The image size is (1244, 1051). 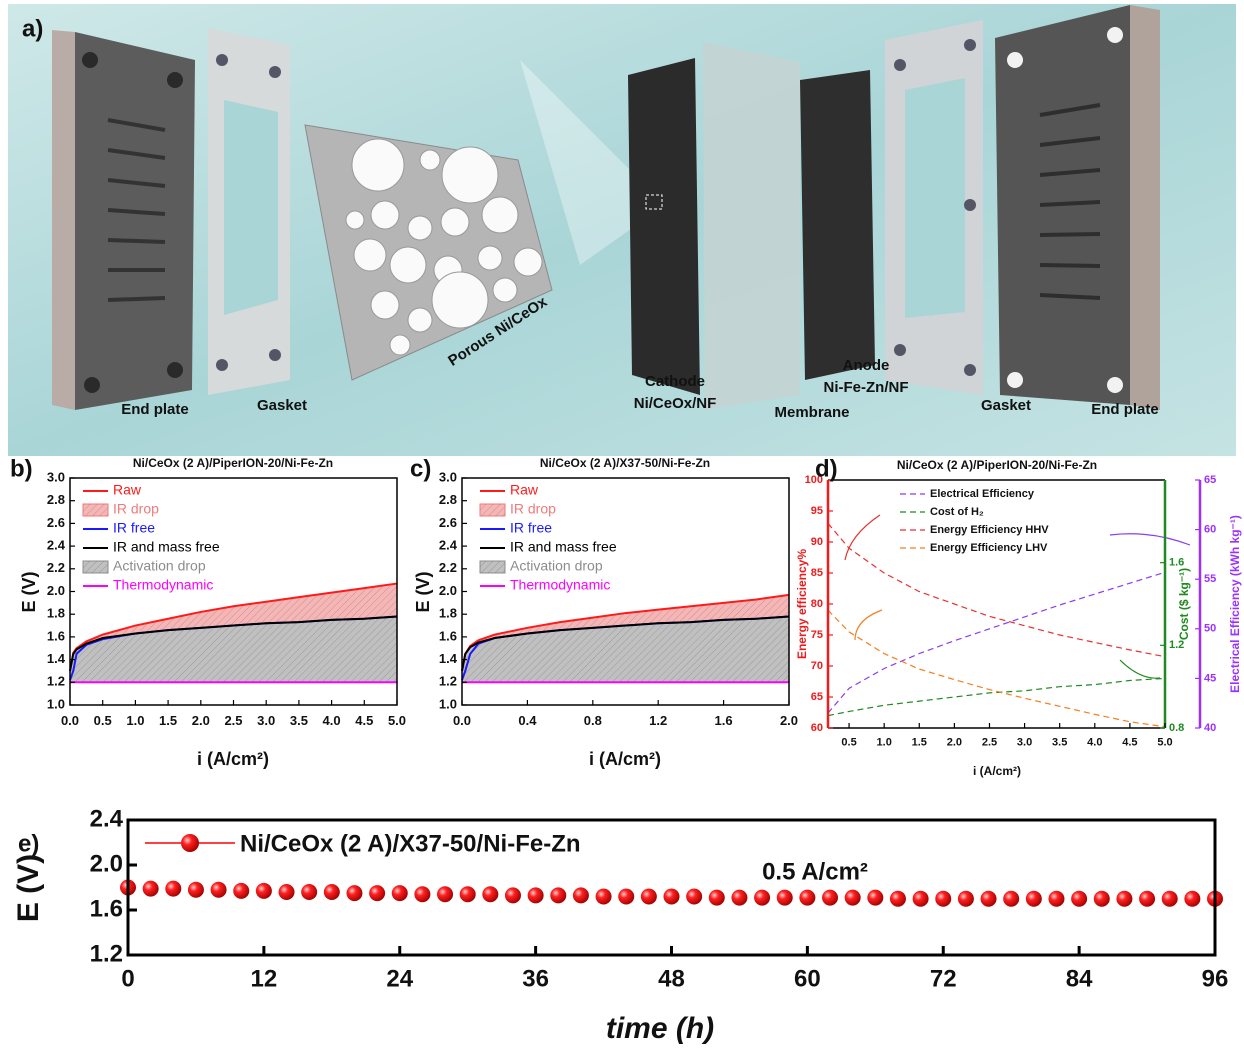 What do you see at coordinates (826, 468) in the screenshot?
I see `panel-label: d)` at bounding box center [826, 468].